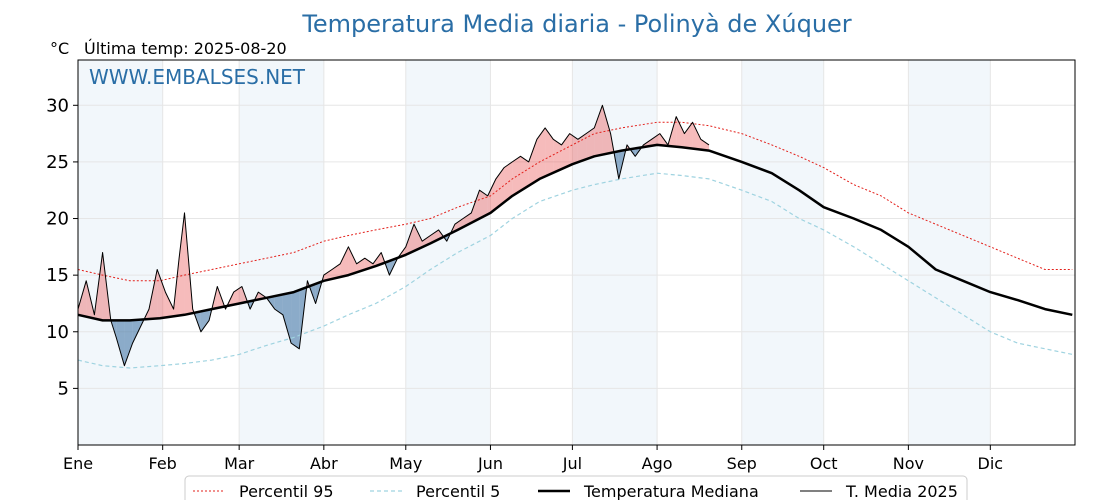  What do you see at coordinates (490, 463) in the screenshot?
I see `x-tick-label: Jun` at bounding box center [490, 463].